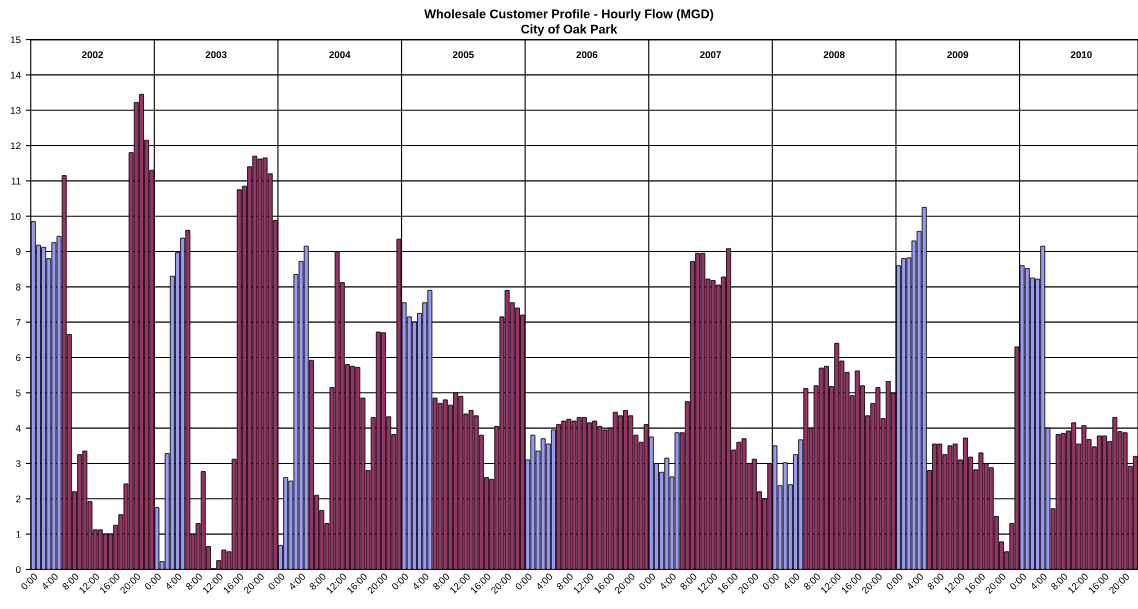 The width and height of the screenshot is (1138, 609). What do you see at coordinates (18, 570) in the screenshot?
I see `y-tick-label: 0` at bounding box center [18, 570].